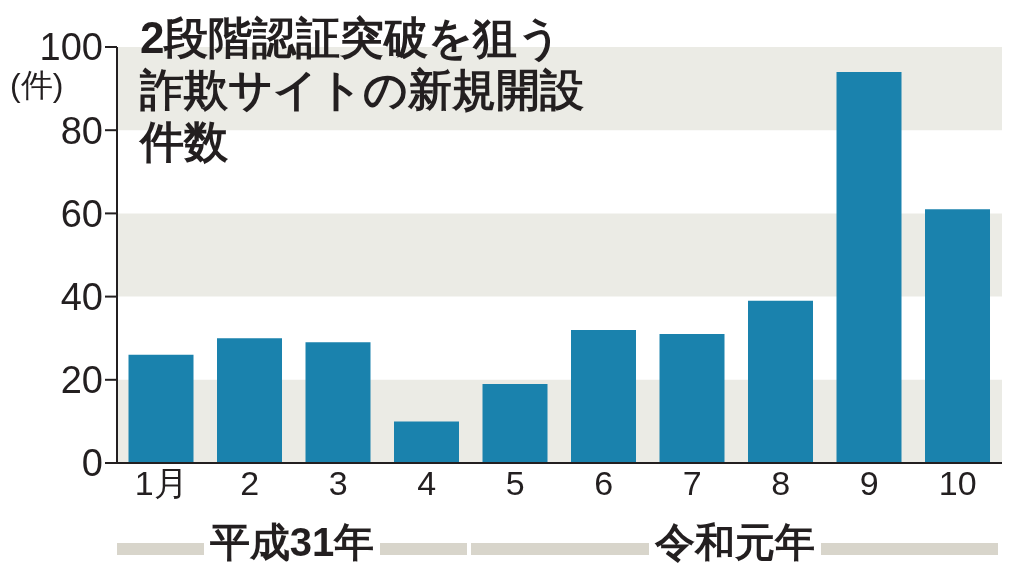 The width and height of the screenshot is (1024, 579). I want to click on chart-title: 2段階認証突破を狙う詐欺サイトの新規開設件数, so click(362, 90).